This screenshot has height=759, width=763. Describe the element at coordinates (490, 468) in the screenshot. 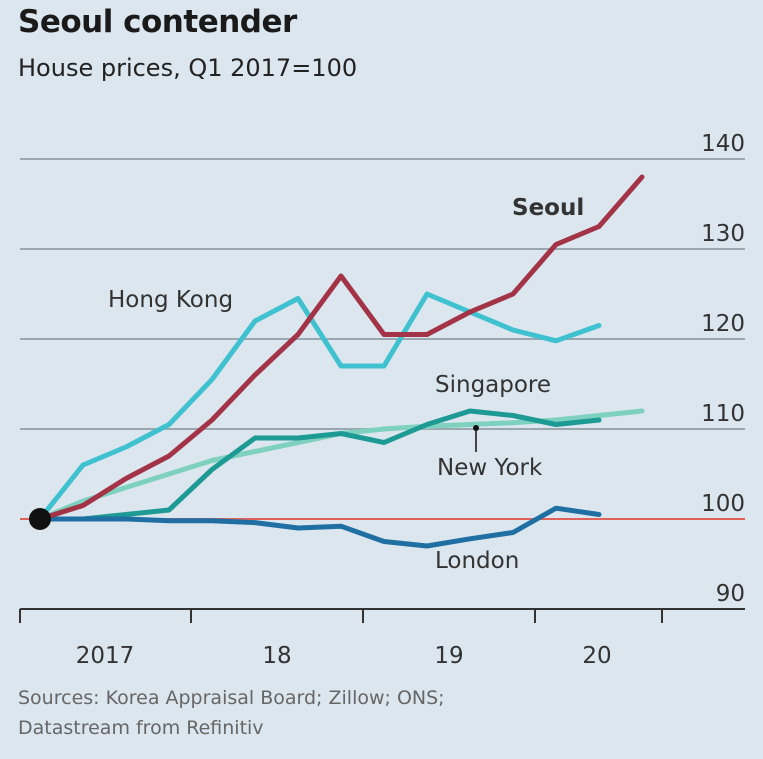

I see `series-label-new-york: New York` at that location.